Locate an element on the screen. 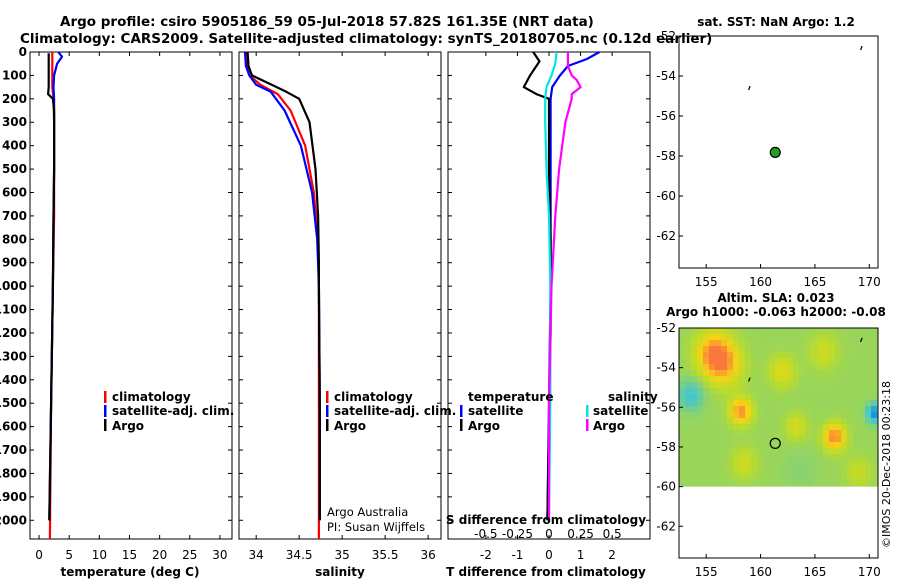  depth-tick-label: 600 is located at coordinates (14, 192).